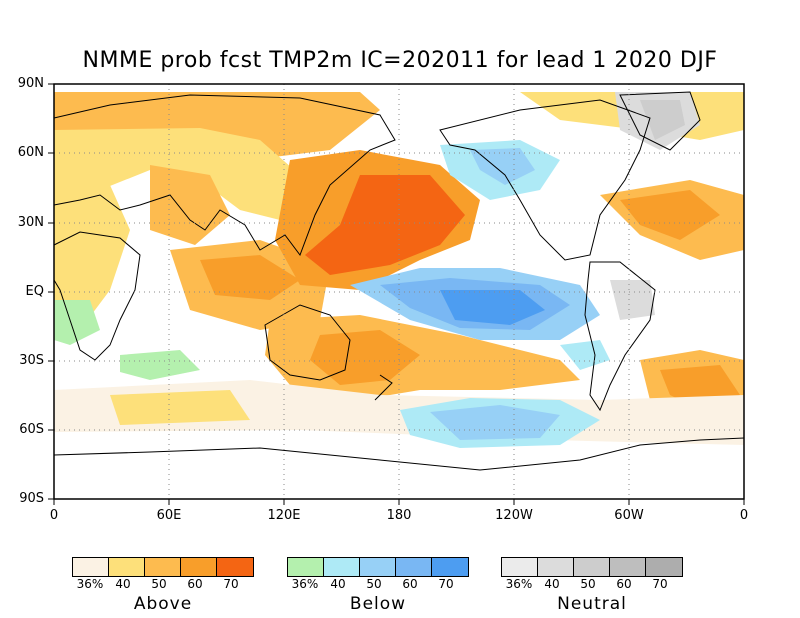 The image size is (800, 618). I want to click on lon-label-0-east: 0, so click(744, 515).